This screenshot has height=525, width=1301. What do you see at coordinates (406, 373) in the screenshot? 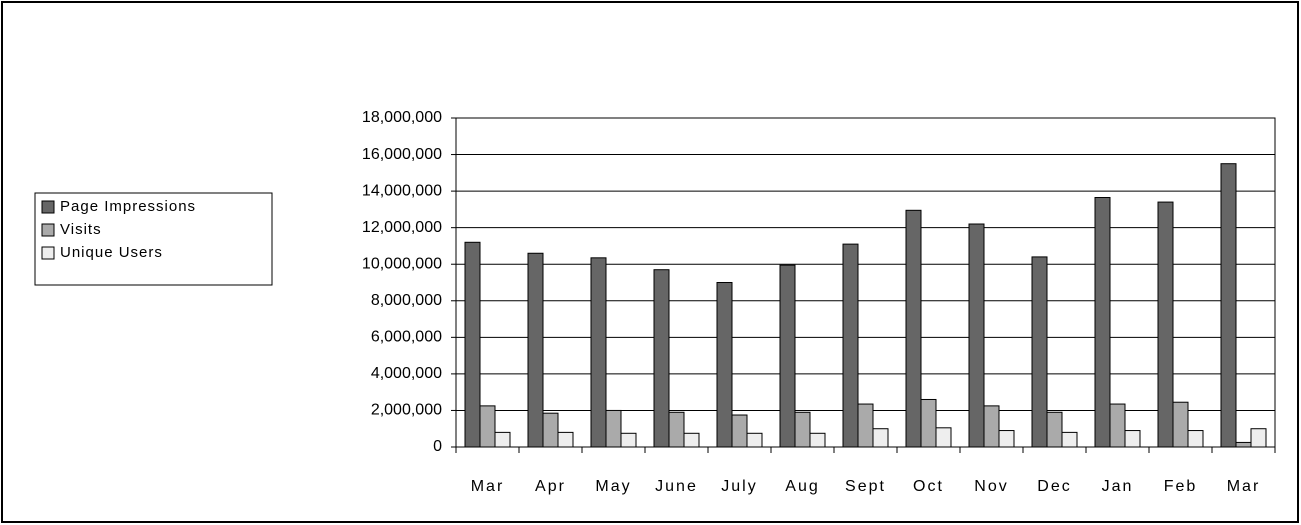
I see `y-tick-label: 4,000,000` at bounding box center [406, 373].